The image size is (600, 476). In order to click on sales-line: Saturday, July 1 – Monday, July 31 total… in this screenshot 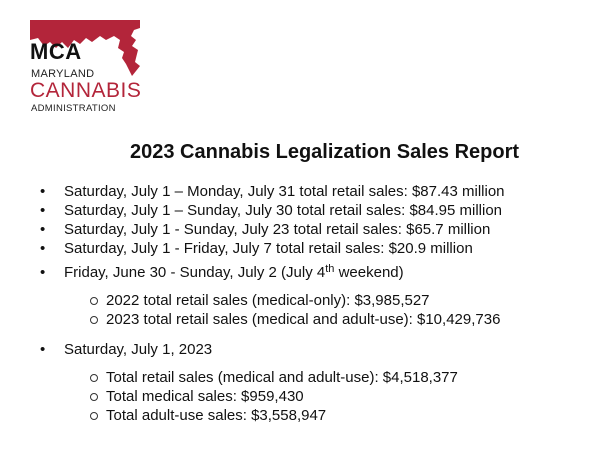, I will do `click(284, 191)`.